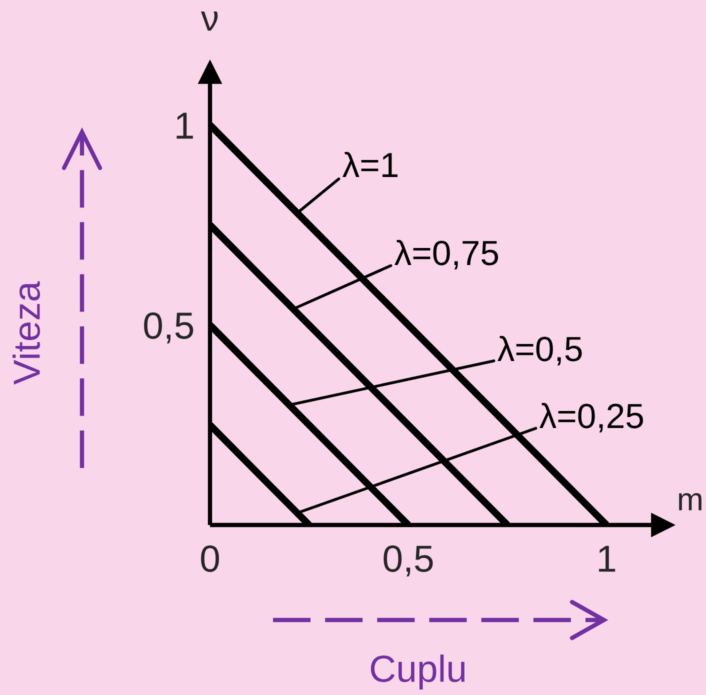 The image size is (706, 695). Describe the element at coordinates (607, 559) in the screenshot. I see `x-tick-label: 1` at that location.